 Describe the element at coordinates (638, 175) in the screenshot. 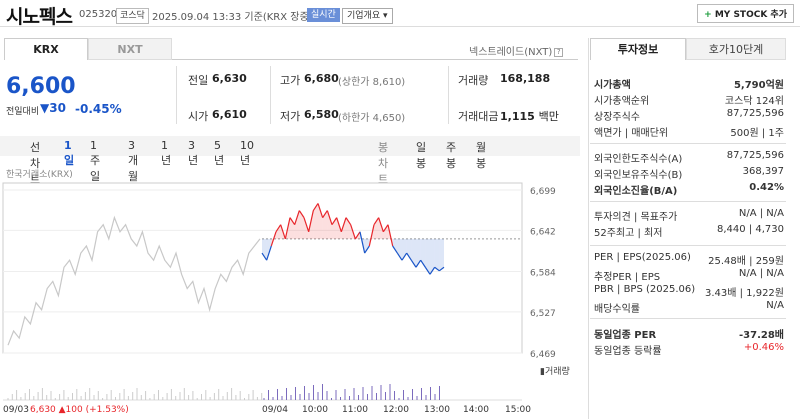

I see `side-info-label: 외국인보유주식수(B)` at that location.